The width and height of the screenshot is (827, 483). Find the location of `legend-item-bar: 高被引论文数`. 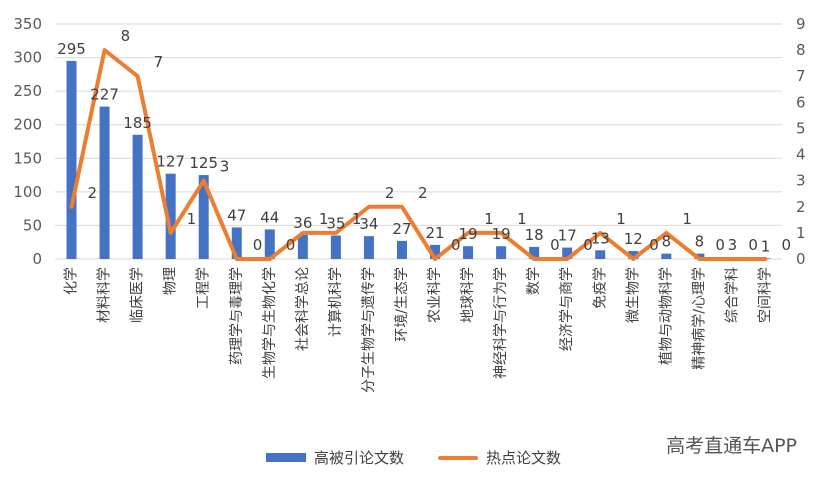

legend-item-bar: 高被引论文数 is located at coordinates (334, 457).